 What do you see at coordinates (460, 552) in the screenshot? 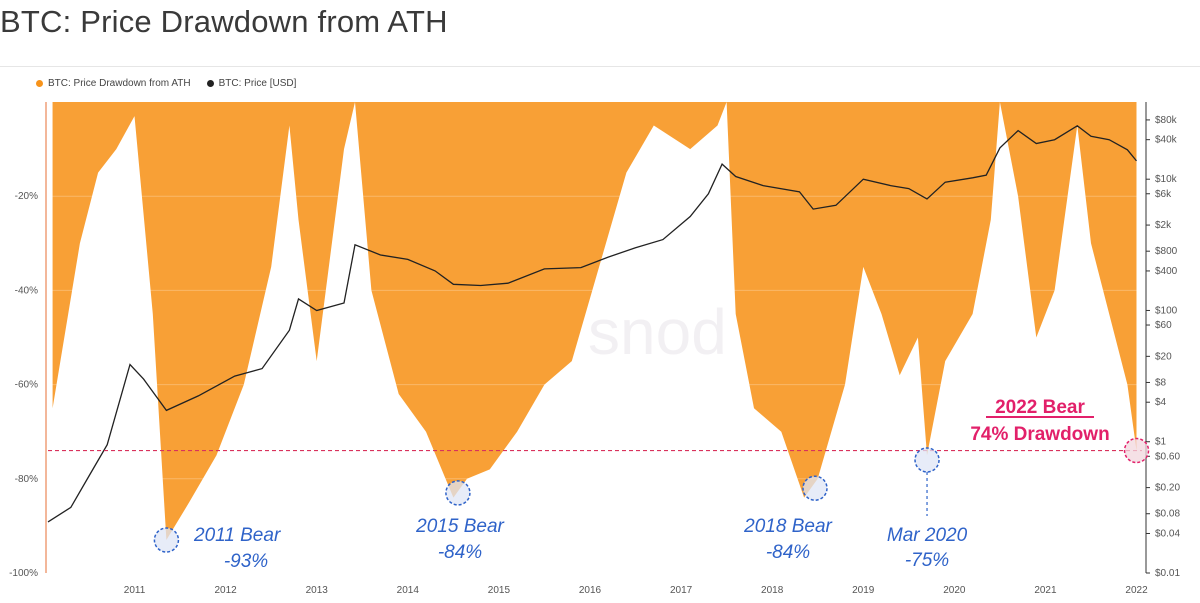
I see `annotation-2015-bear-value: -84%` at bounding box center [460, 552].